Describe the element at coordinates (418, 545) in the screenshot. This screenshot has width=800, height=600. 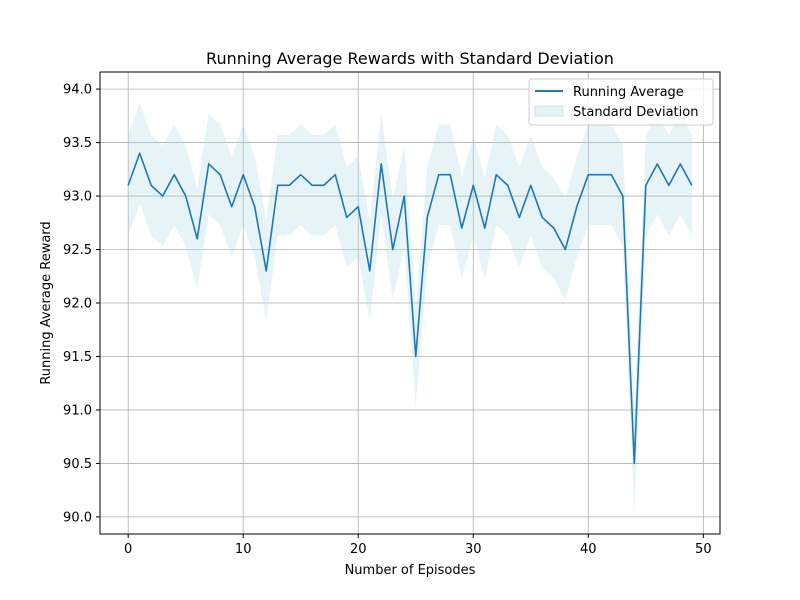
I see `x-axis: 0 10 20 30 40 50` at that location.